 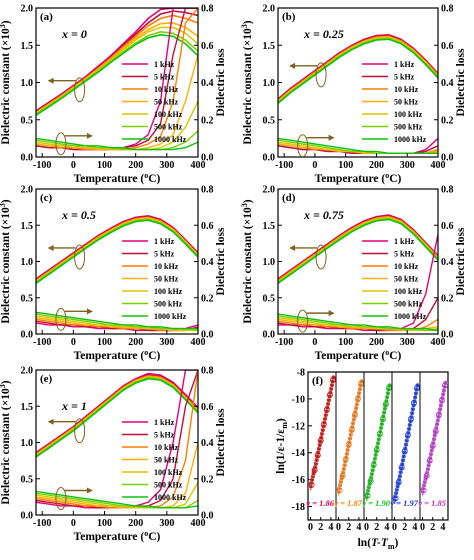 I want to click on curves, so click(x=117, y=79).